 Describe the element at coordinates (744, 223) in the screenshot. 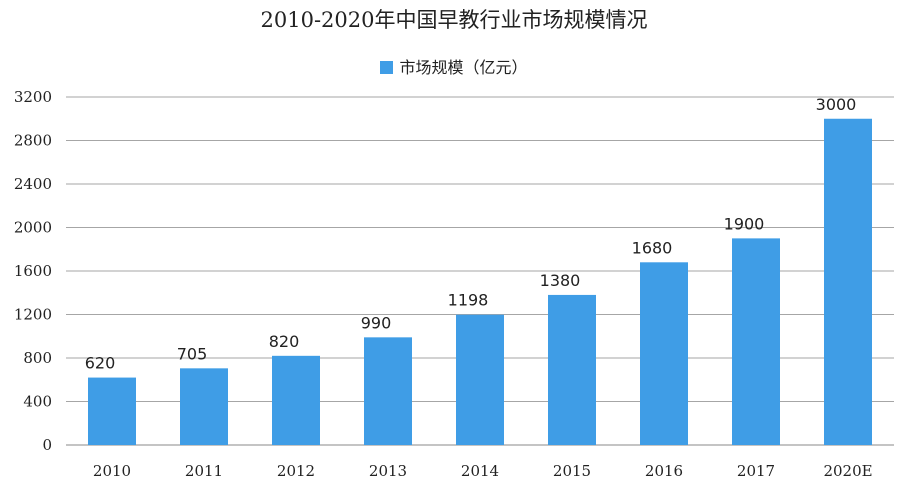

I see `data-label: 1900` at that location.